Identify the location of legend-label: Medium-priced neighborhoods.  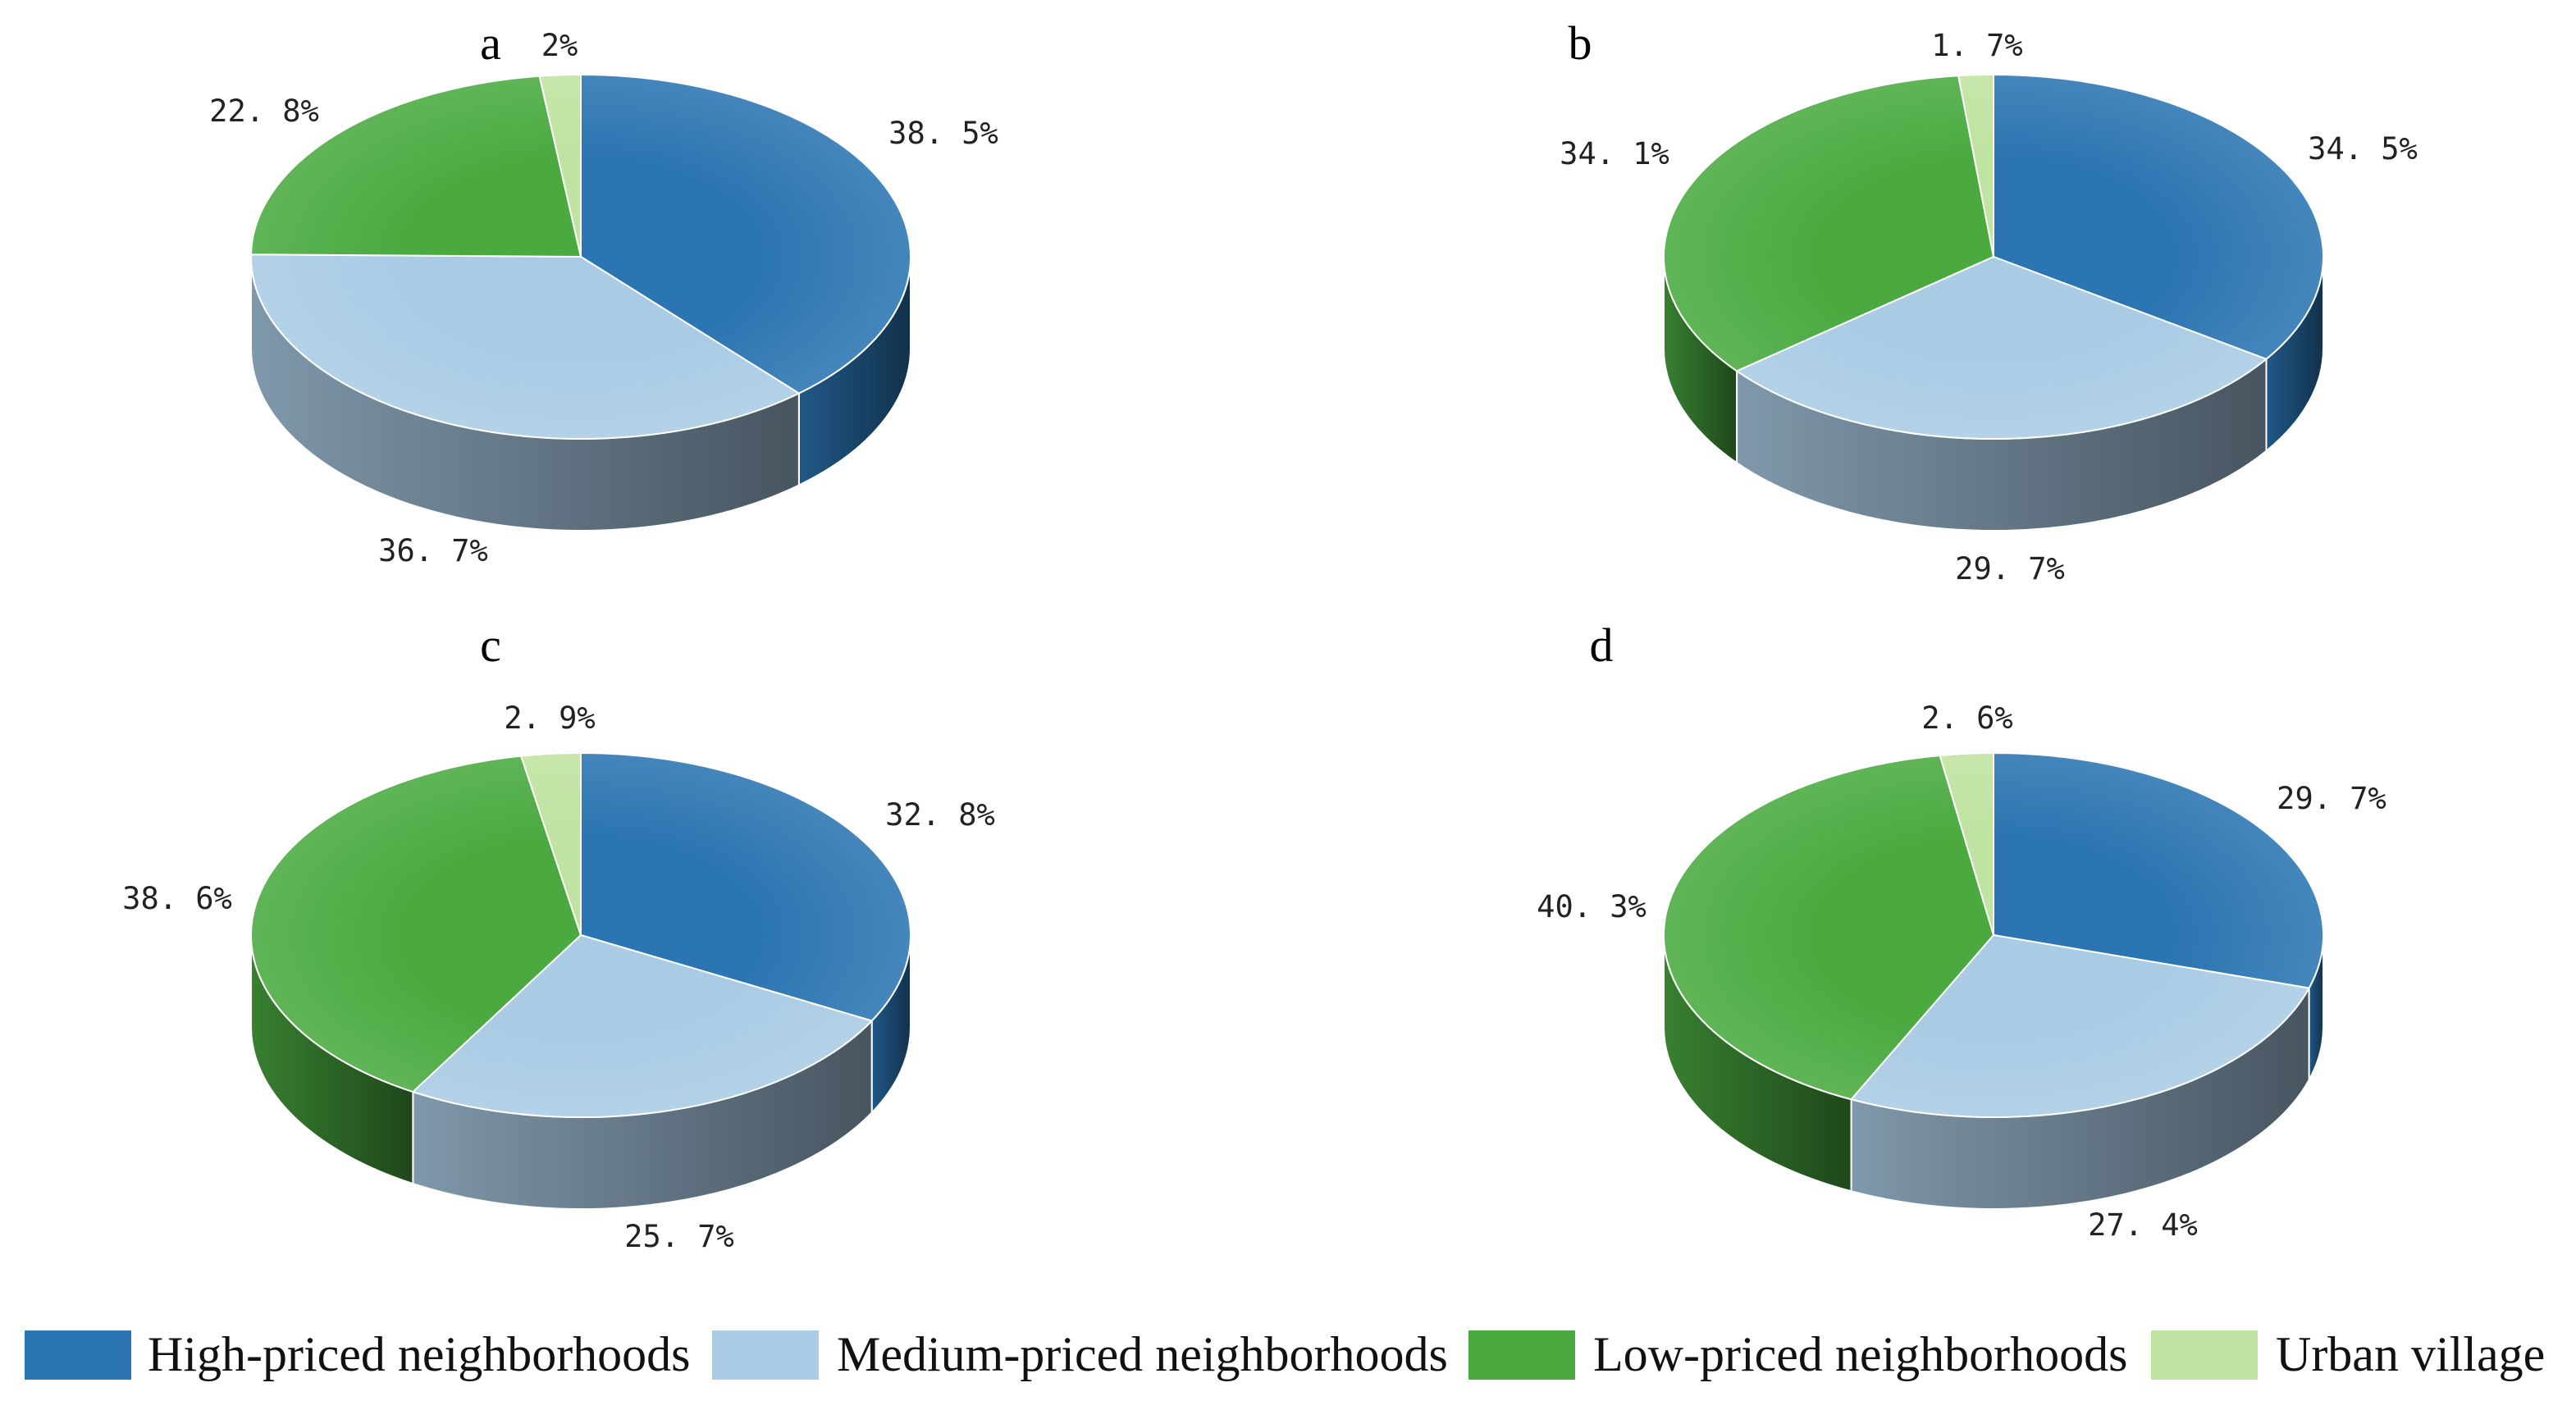
(1143, 1354).